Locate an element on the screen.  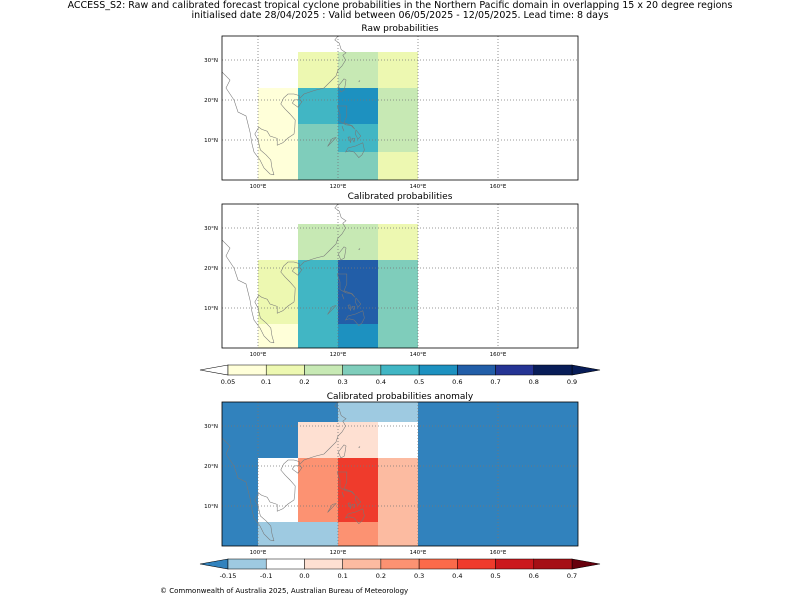
map-panel-0: 100°E 120°E 140°E 160°E 10°N 20°N 30°N is located at coordinates (391, 112).